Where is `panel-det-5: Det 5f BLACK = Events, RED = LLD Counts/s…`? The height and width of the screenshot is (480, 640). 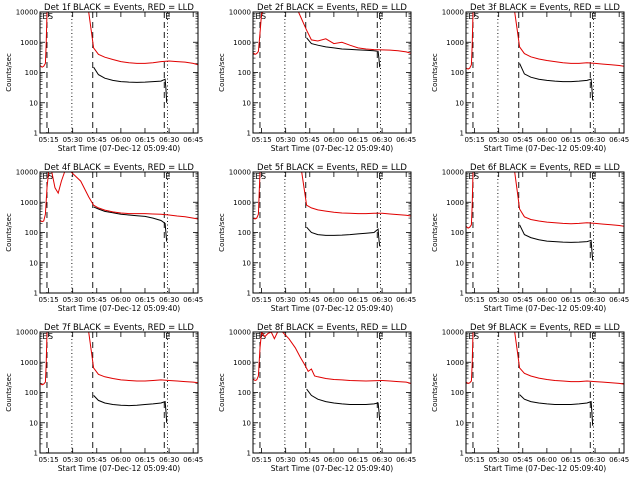 panel-det-5: Det 5f BLACK = Events, RED = LLD Counts/s… is located at coordinates (317, 238).